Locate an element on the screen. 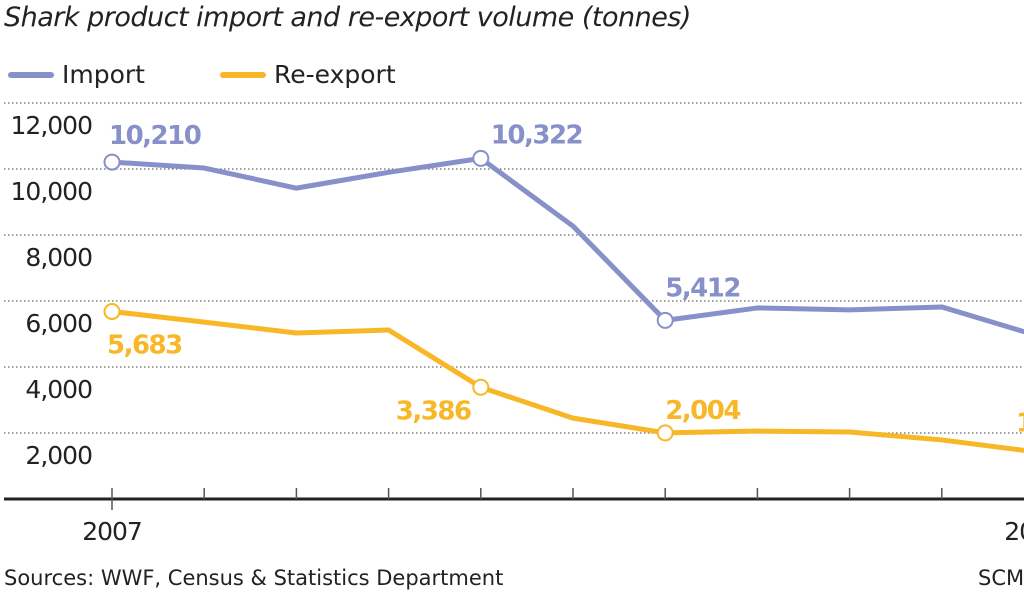 The height and width of the screenshot is (597, 1024). credit: SCMP is located at coordinates (1001, 578).